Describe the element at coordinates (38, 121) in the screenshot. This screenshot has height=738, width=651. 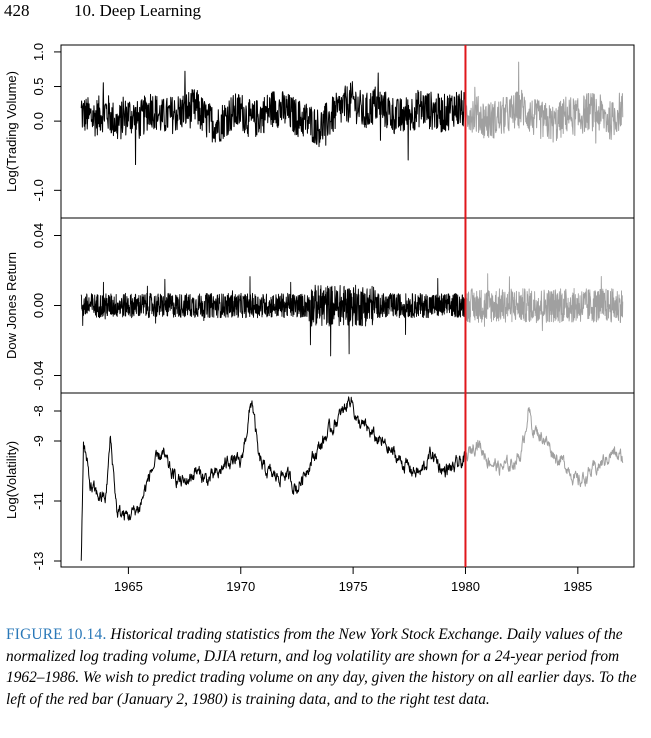
I see `y-tick-label-1: 0.0` at that location.